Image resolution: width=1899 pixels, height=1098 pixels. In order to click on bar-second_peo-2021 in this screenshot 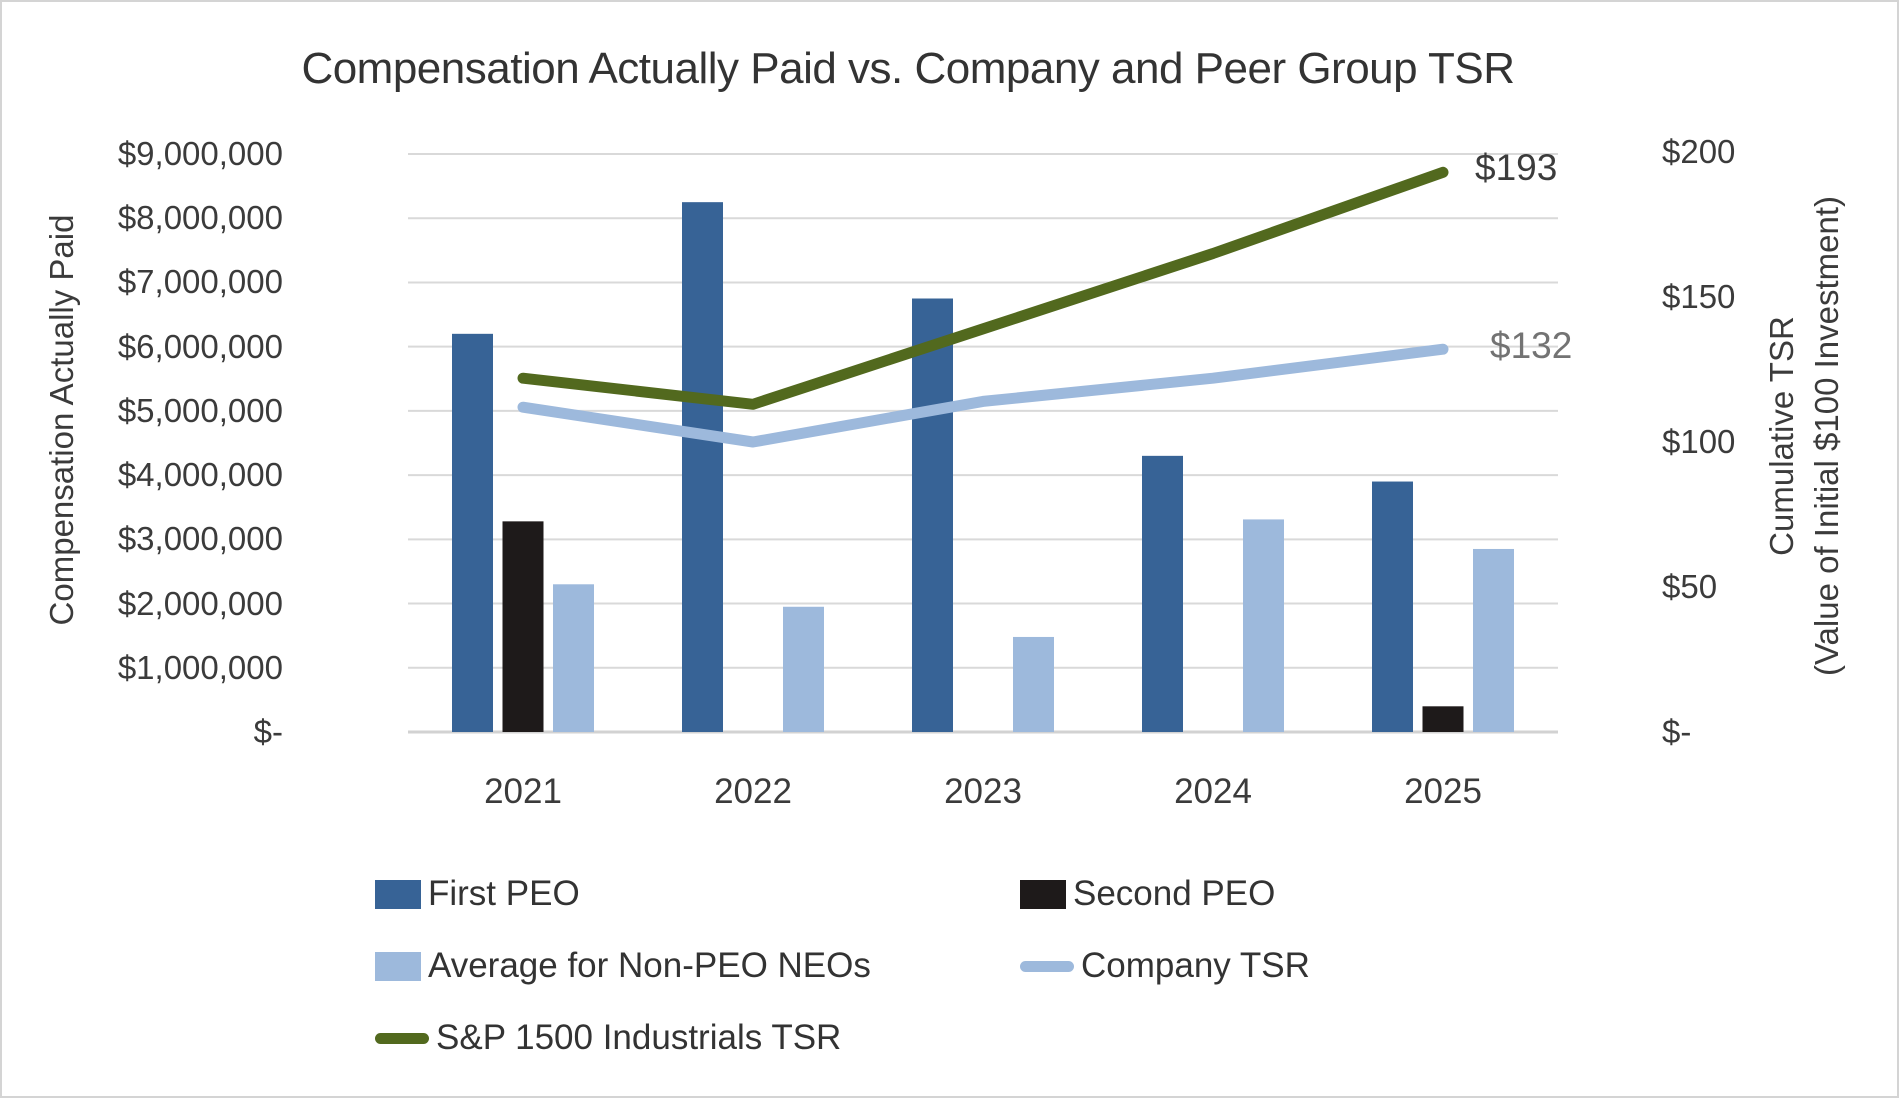, I will do `click(523, 626)`.